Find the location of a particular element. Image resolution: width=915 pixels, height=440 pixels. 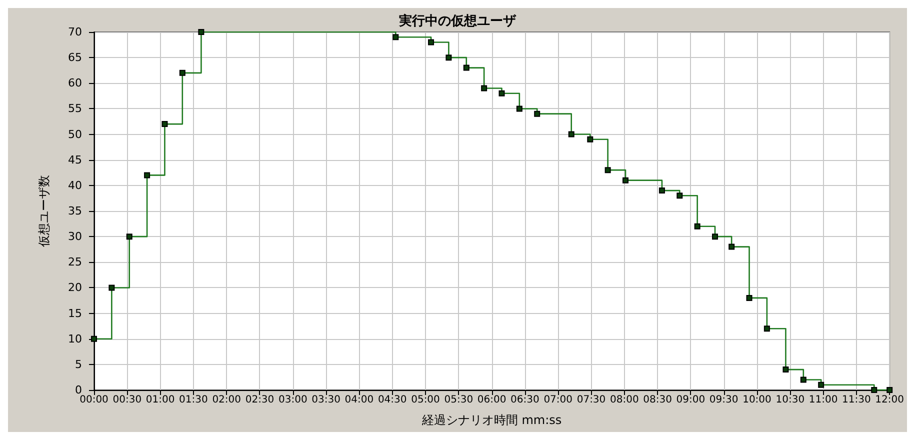

y-tick-label: 0 is located at coordinates (78, 390).